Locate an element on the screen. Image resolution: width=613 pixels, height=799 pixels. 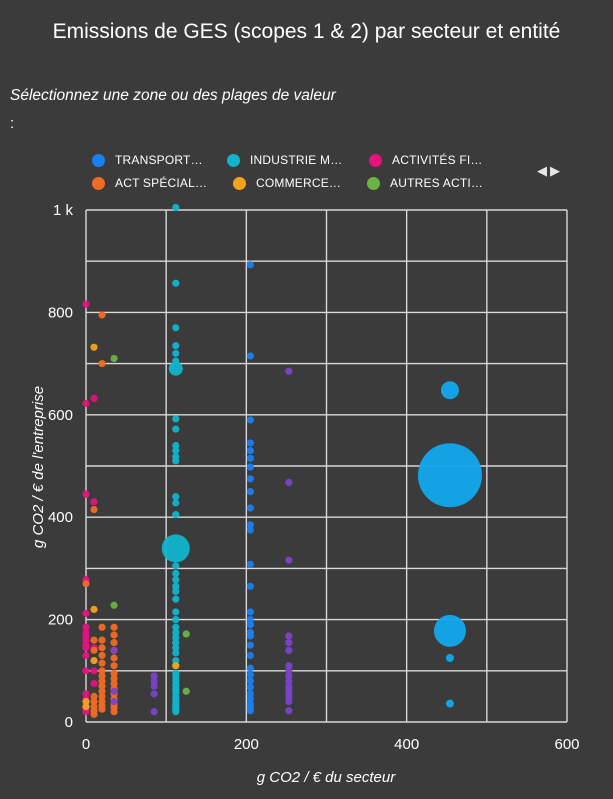
legend-next-icon: ▶ is located at coordinates (555, 170).